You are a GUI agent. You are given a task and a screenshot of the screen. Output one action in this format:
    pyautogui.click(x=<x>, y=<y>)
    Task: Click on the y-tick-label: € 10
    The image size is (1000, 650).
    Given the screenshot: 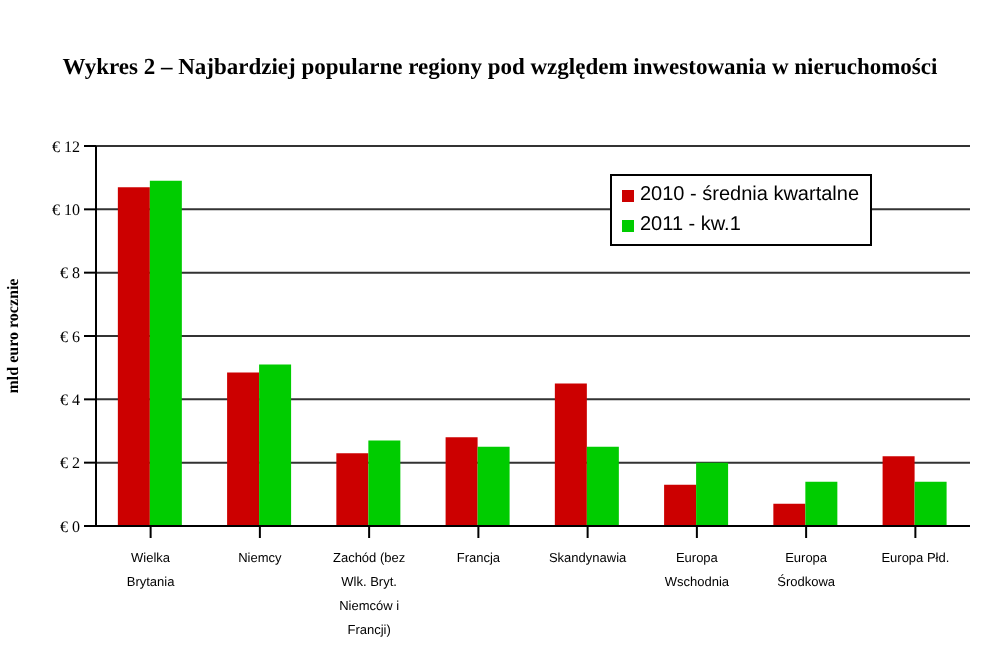 What is the action you would take?
    pyautogui.click(x=66, y=210)
    